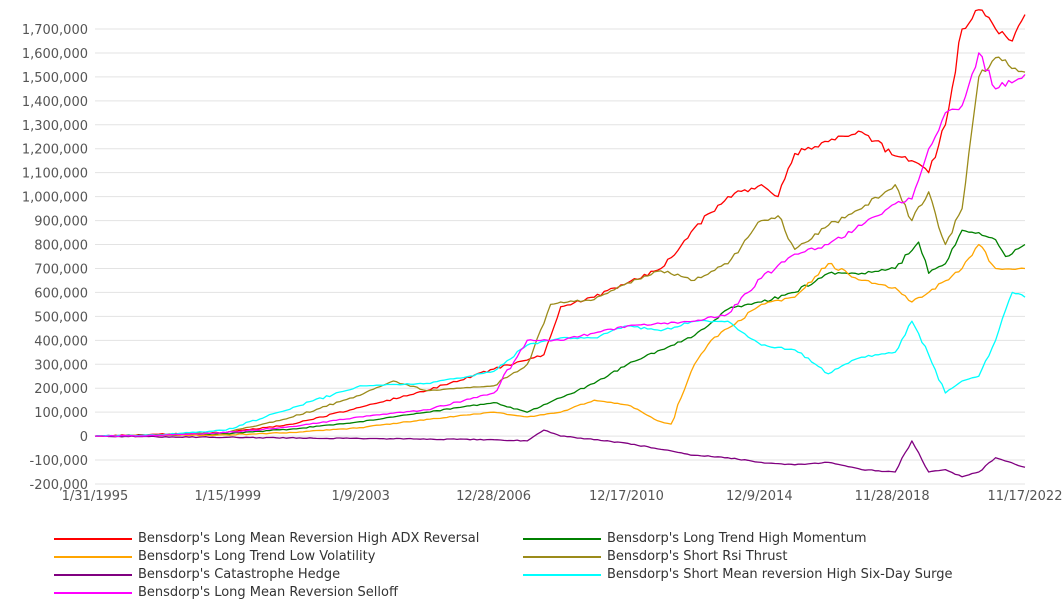 The height and width of the screenshot is (611, 1064). What do you see at coordinates (55, 126) in the screenshot?
I see `y-tick-label: 1,300,000` at bounding box center [55, 126].